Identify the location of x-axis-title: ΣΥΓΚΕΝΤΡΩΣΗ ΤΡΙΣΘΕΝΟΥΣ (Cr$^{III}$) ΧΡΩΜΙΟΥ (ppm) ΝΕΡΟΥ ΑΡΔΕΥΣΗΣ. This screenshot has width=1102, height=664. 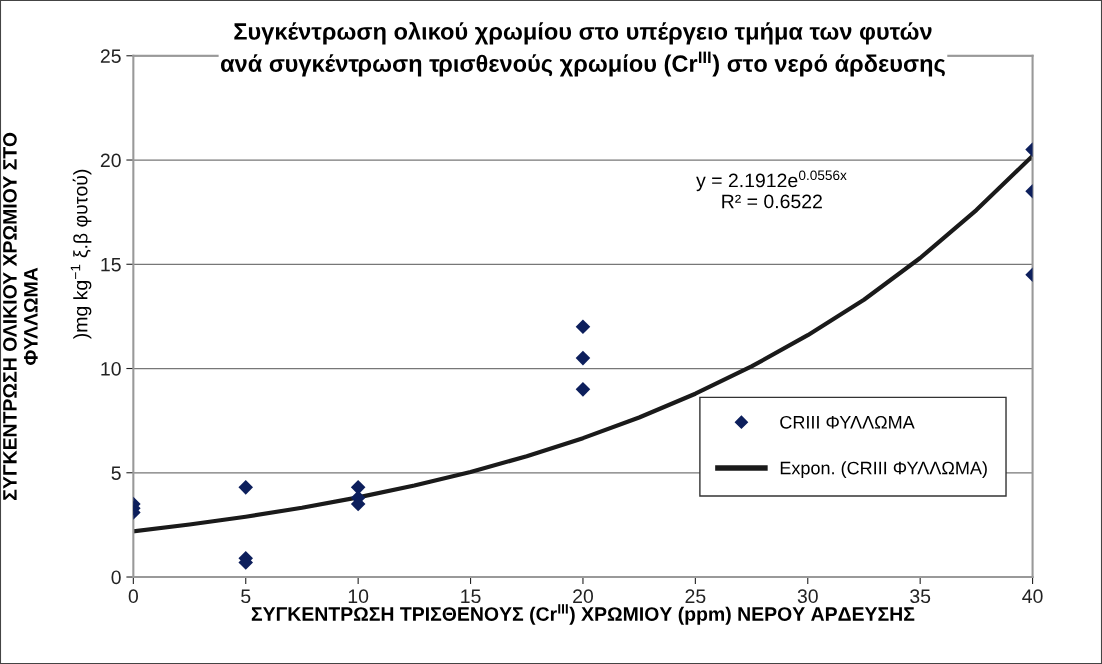
(583, 614).